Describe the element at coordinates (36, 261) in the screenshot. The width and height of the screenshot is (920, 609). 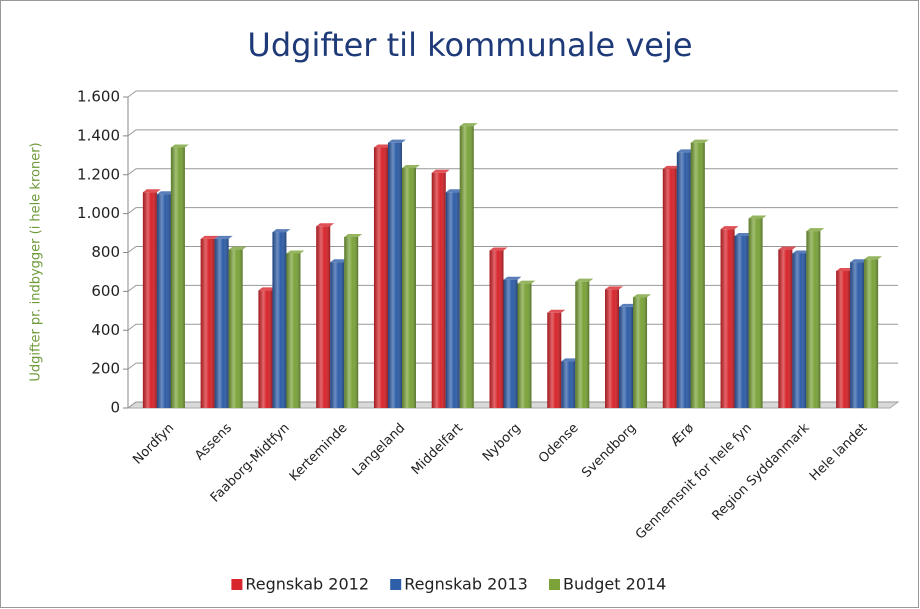
I see `y-axis-label: Udgifter pr. indbygger (i hele kroner)` at that location.